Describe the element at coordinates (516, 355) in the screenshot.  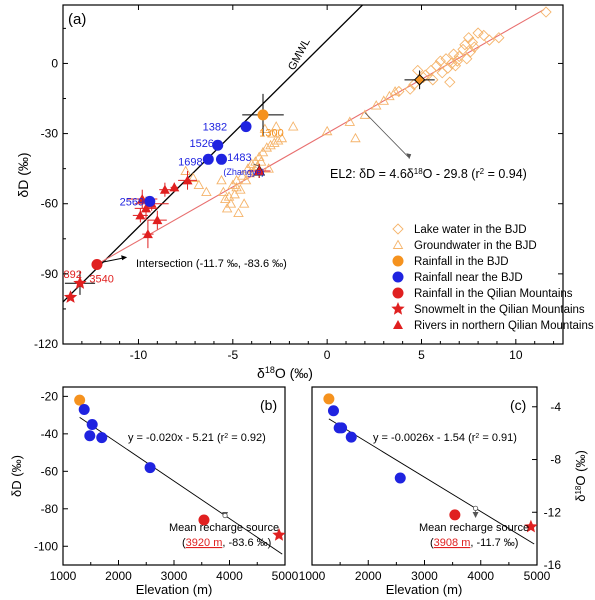
I see `x-tick-label-a: 10` at that location.